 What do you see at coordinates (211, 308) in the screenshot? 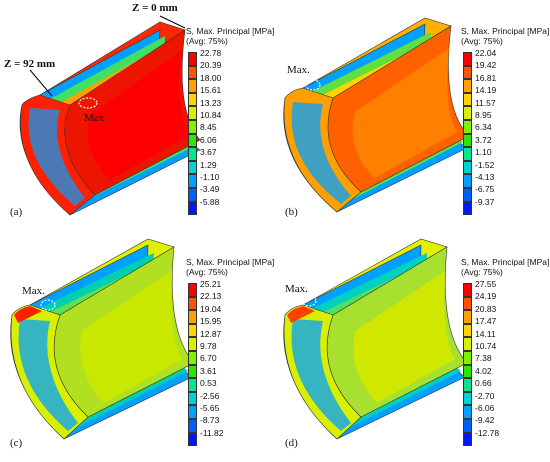
I see `legend-value: 19.04` at bounding box center [211, 308].